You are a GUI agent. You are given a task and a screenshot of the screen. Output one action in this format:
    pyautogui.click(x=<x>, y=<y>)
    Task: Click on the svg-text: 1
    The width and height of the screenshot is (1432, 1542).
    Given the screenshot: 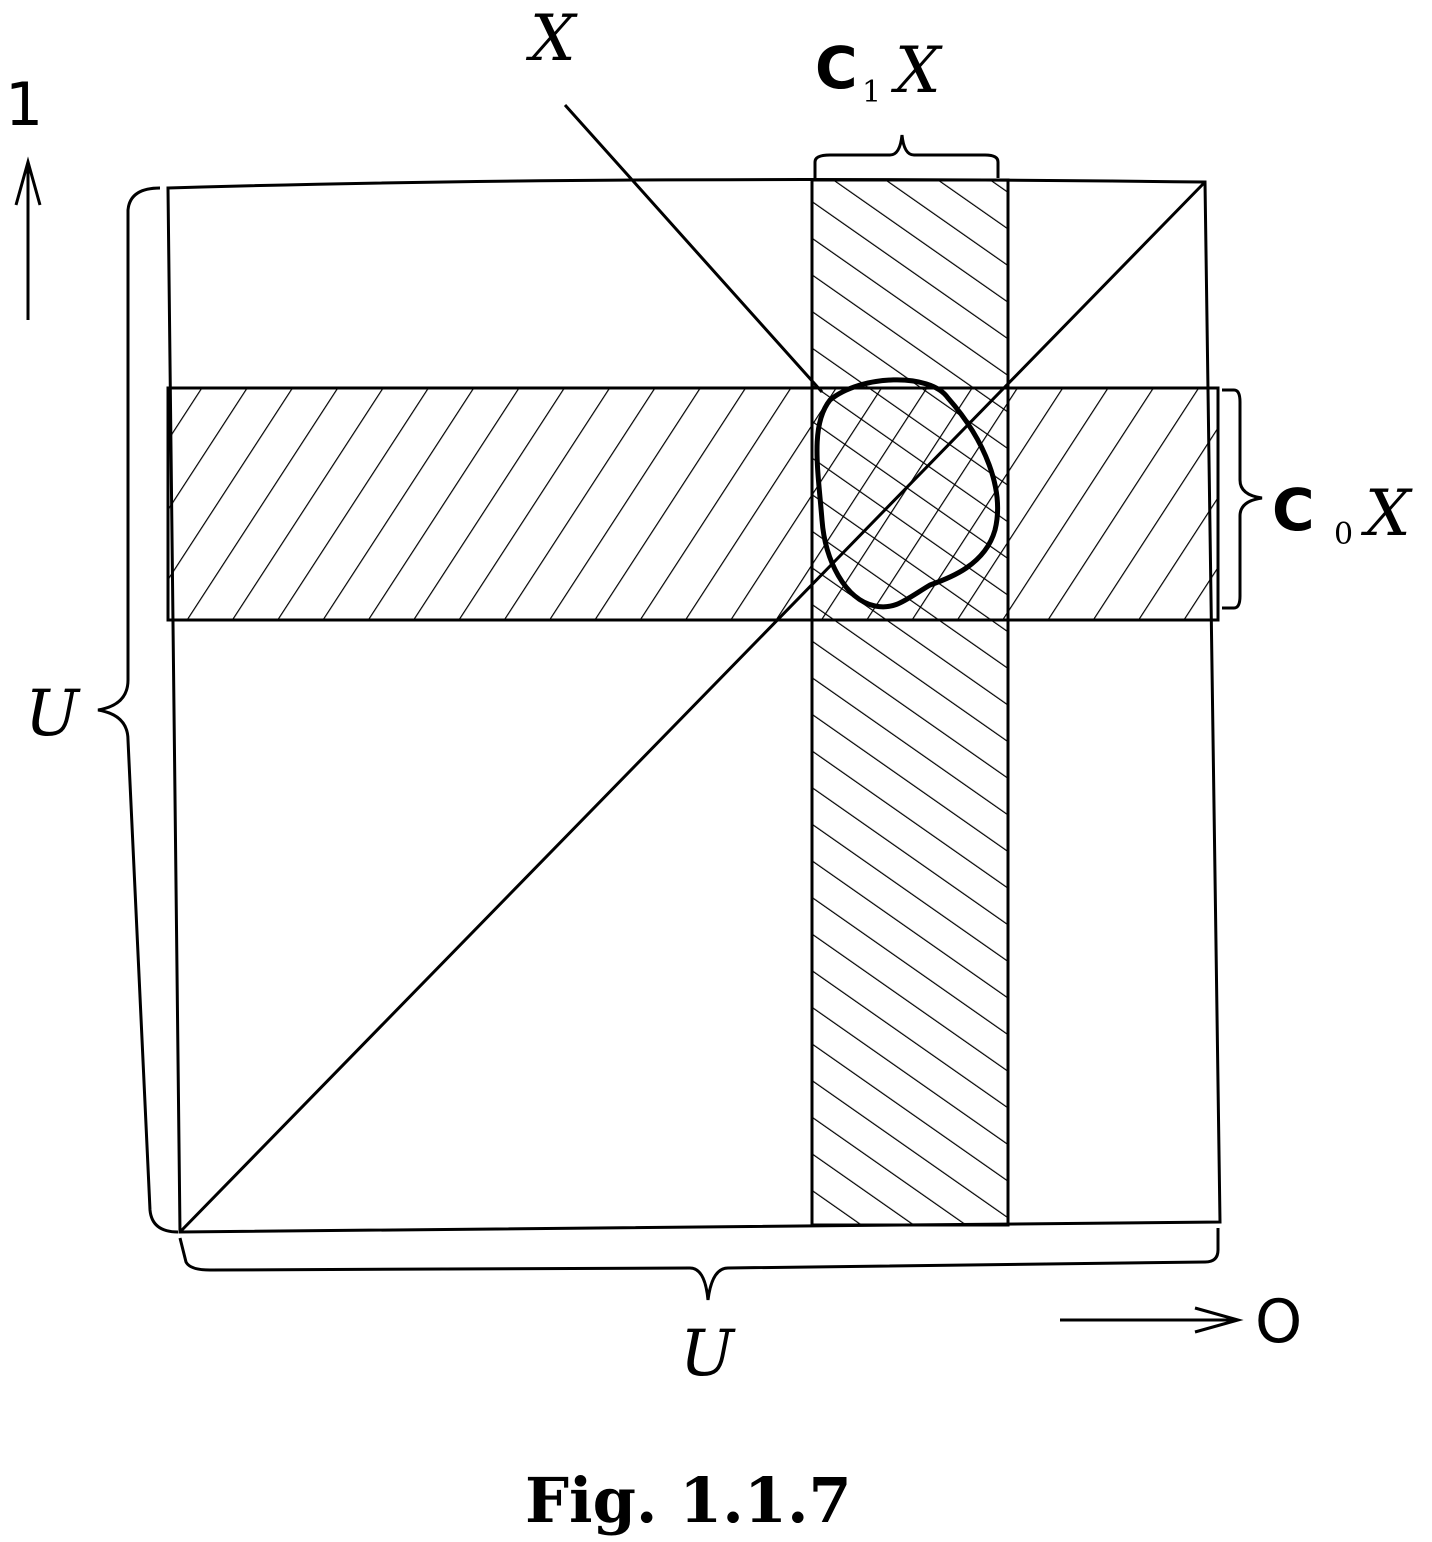 What is the action you would take?
    pyautogui.click(x=871, y=92)
    